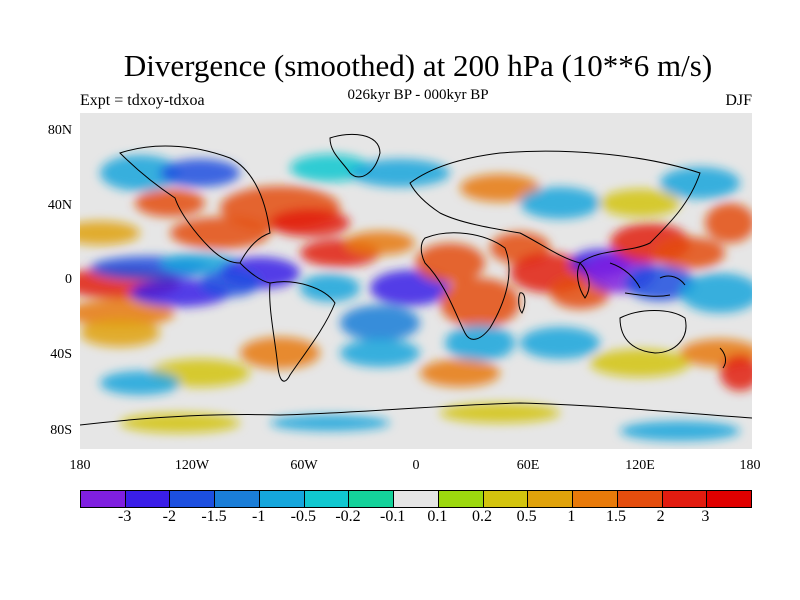  What do you see at coordinates (192, 465) in the screenshot?
I see `lon-tick-120w: 120W` at bounding box center [192, 465].